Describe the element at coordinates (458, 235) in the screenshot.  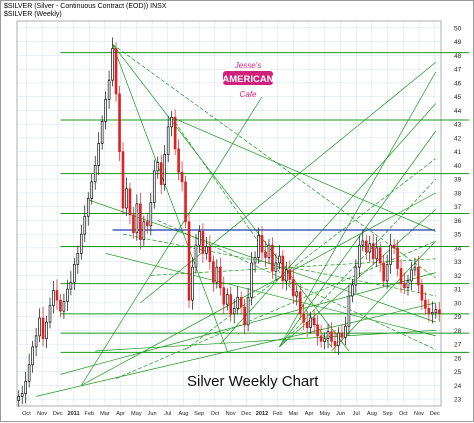
I see `y-tick-label: 35` at that location.